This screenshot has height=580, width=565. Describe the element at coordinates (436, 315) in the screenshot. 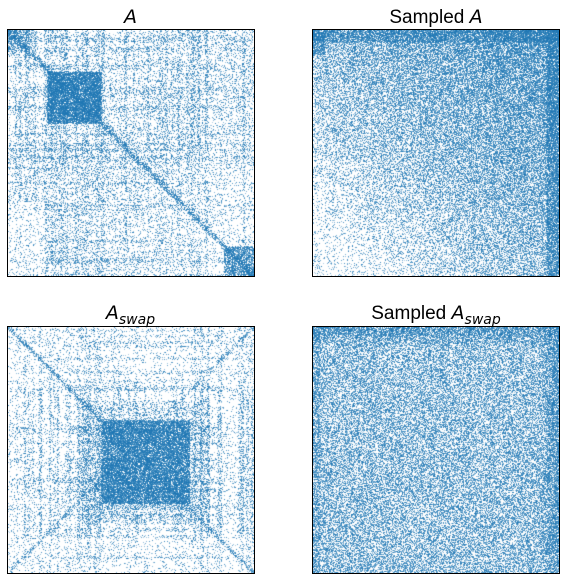

I see `chart-title: Sampled Aswap` at that location.